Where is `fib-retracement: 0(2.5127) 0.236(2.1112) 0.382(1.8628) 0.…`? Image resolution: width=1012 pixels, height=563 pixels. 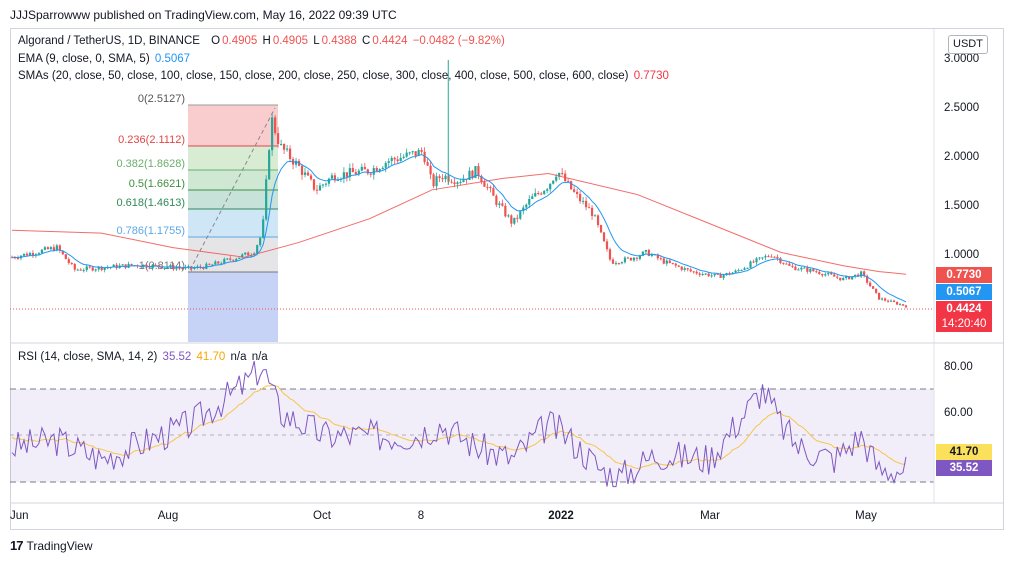
fib-retracement: 0(2.5127) 0.236(2.1112) 0.382(1.8628) 0.… is located at coordinates (198, 217).